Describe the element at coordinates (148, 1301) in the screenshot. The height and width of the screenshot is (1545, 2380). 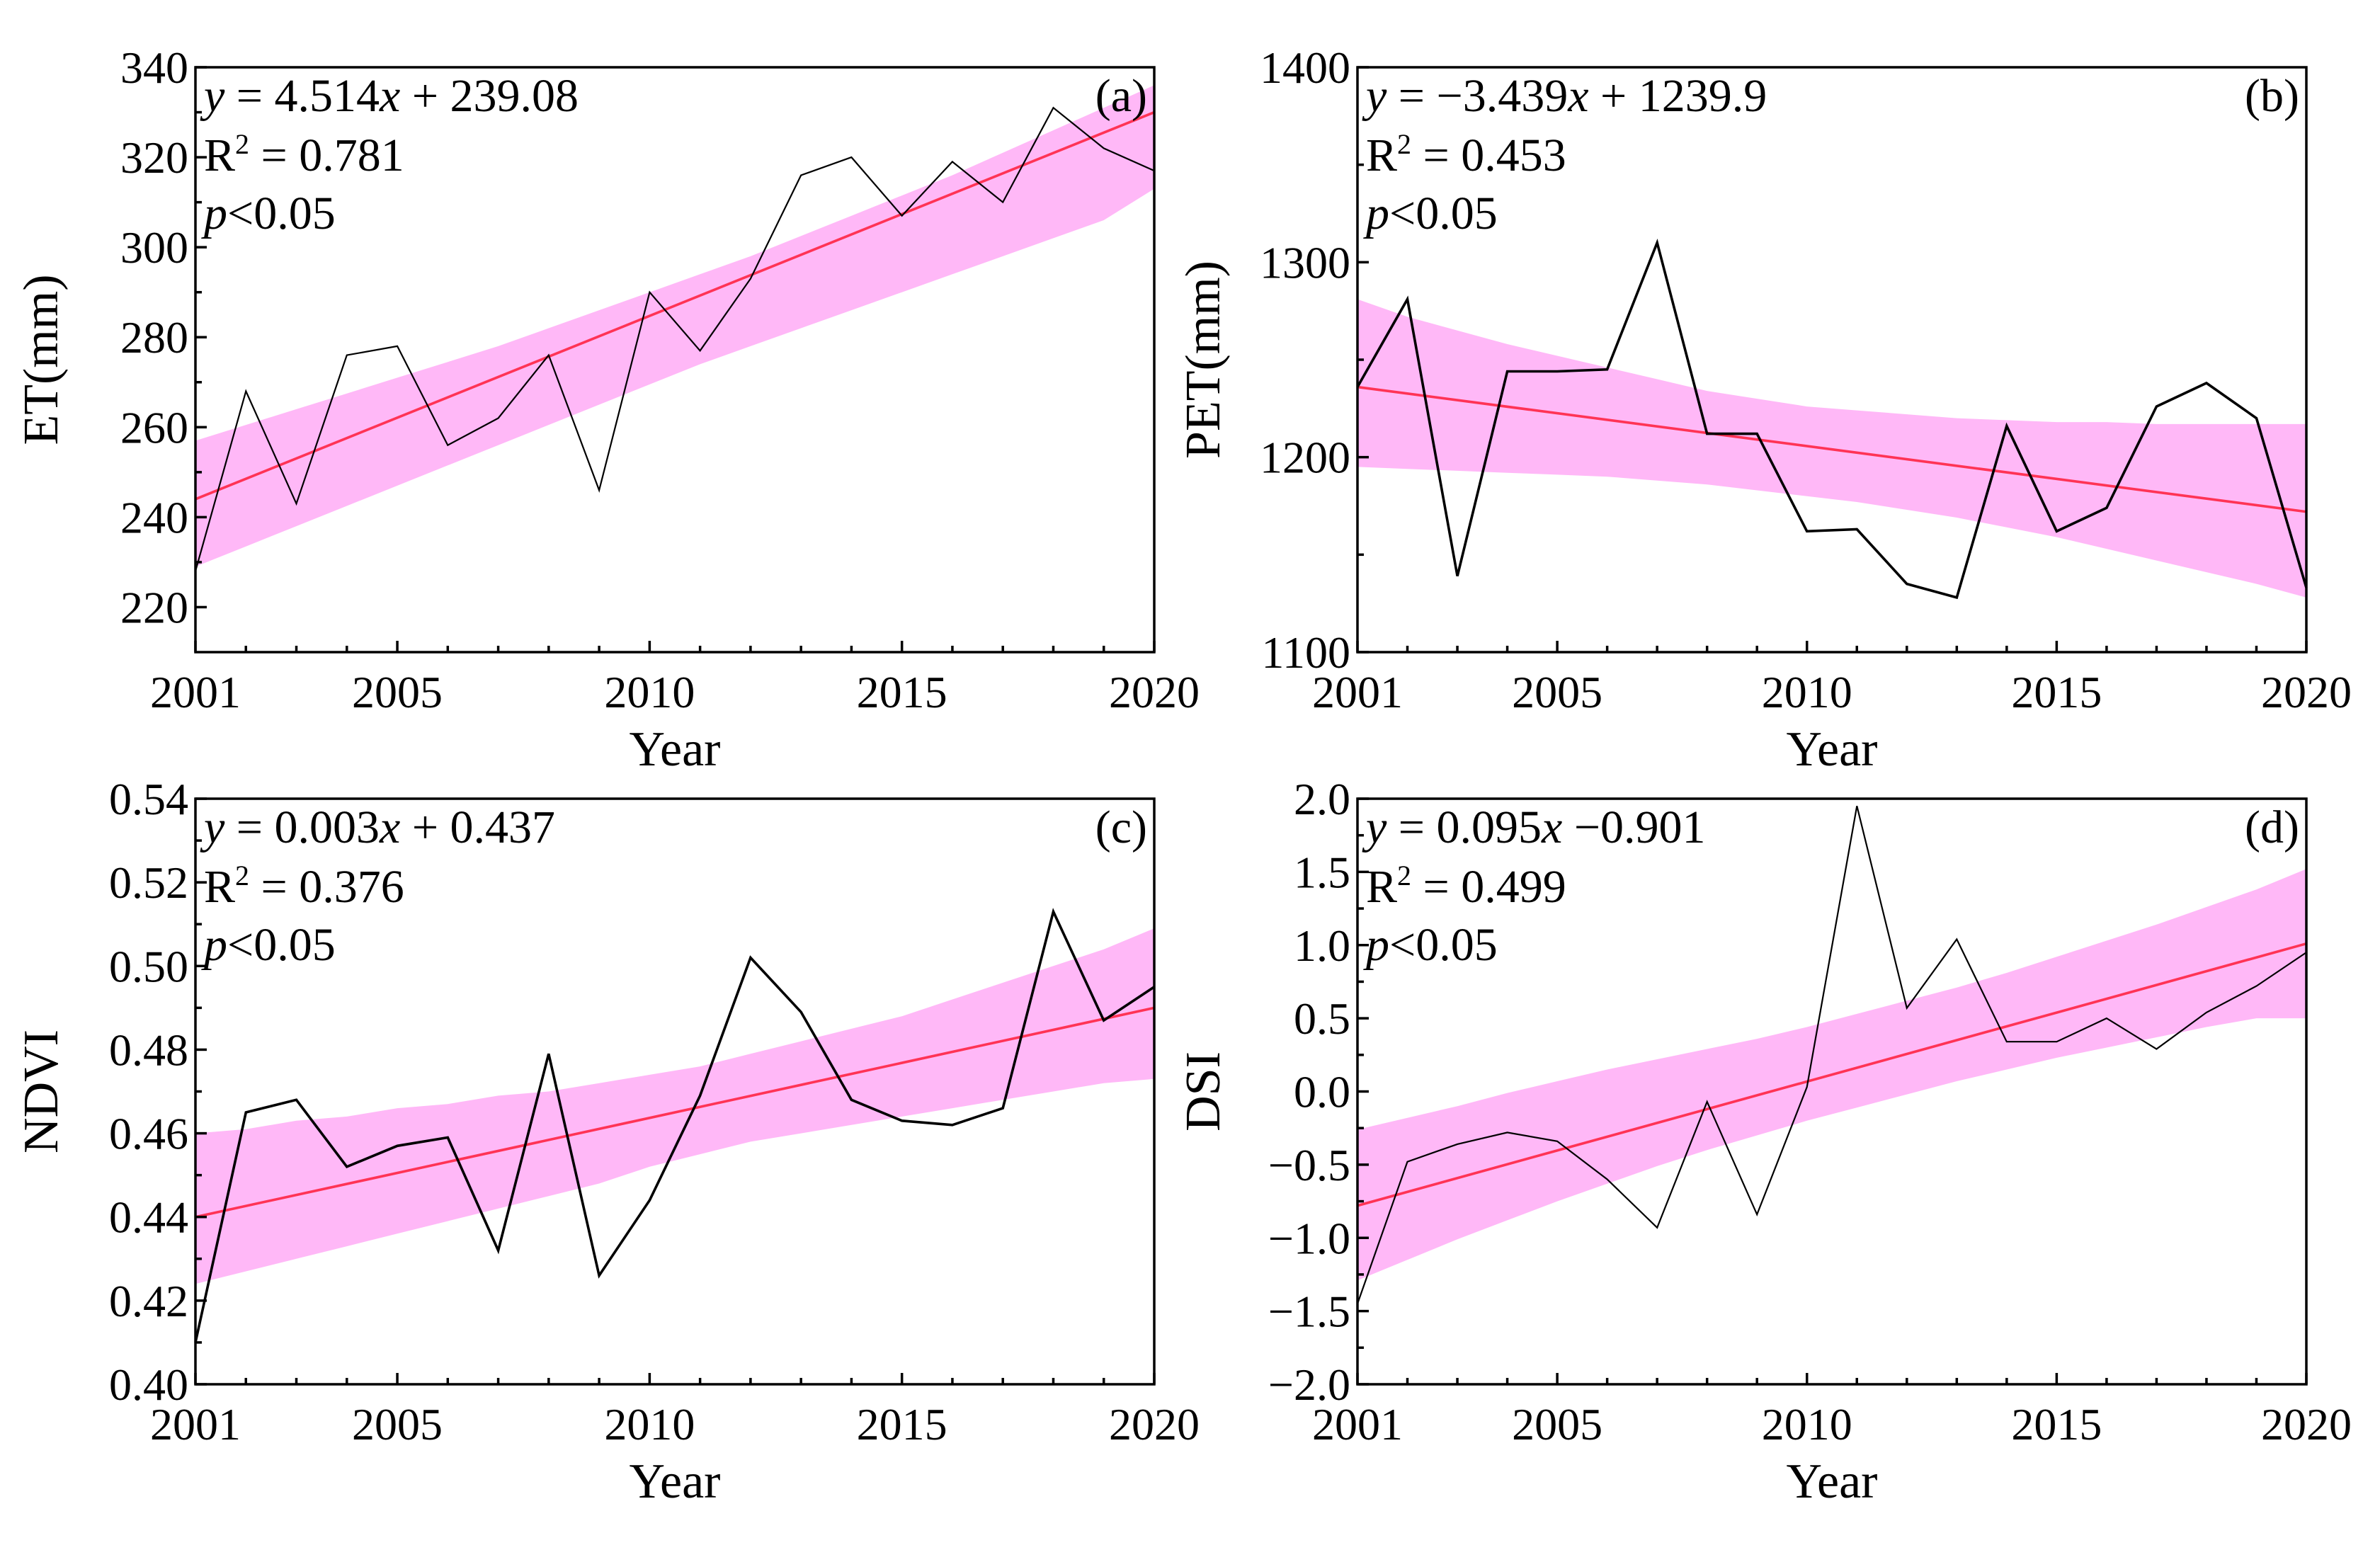
I see `y-tick-label: 0.42` at that location.